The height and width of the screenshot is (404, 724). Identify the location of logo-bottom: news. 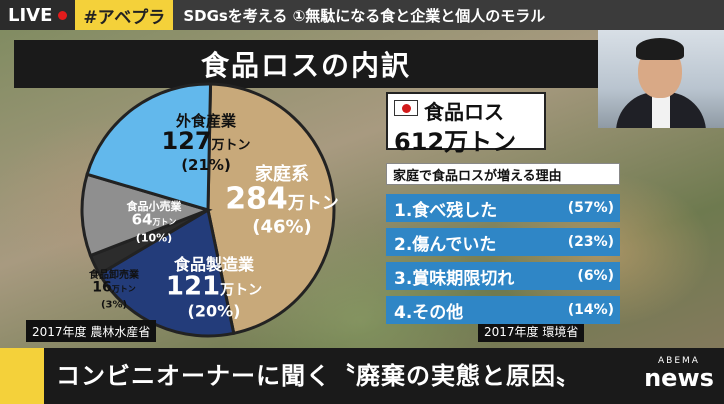
(679, 378).